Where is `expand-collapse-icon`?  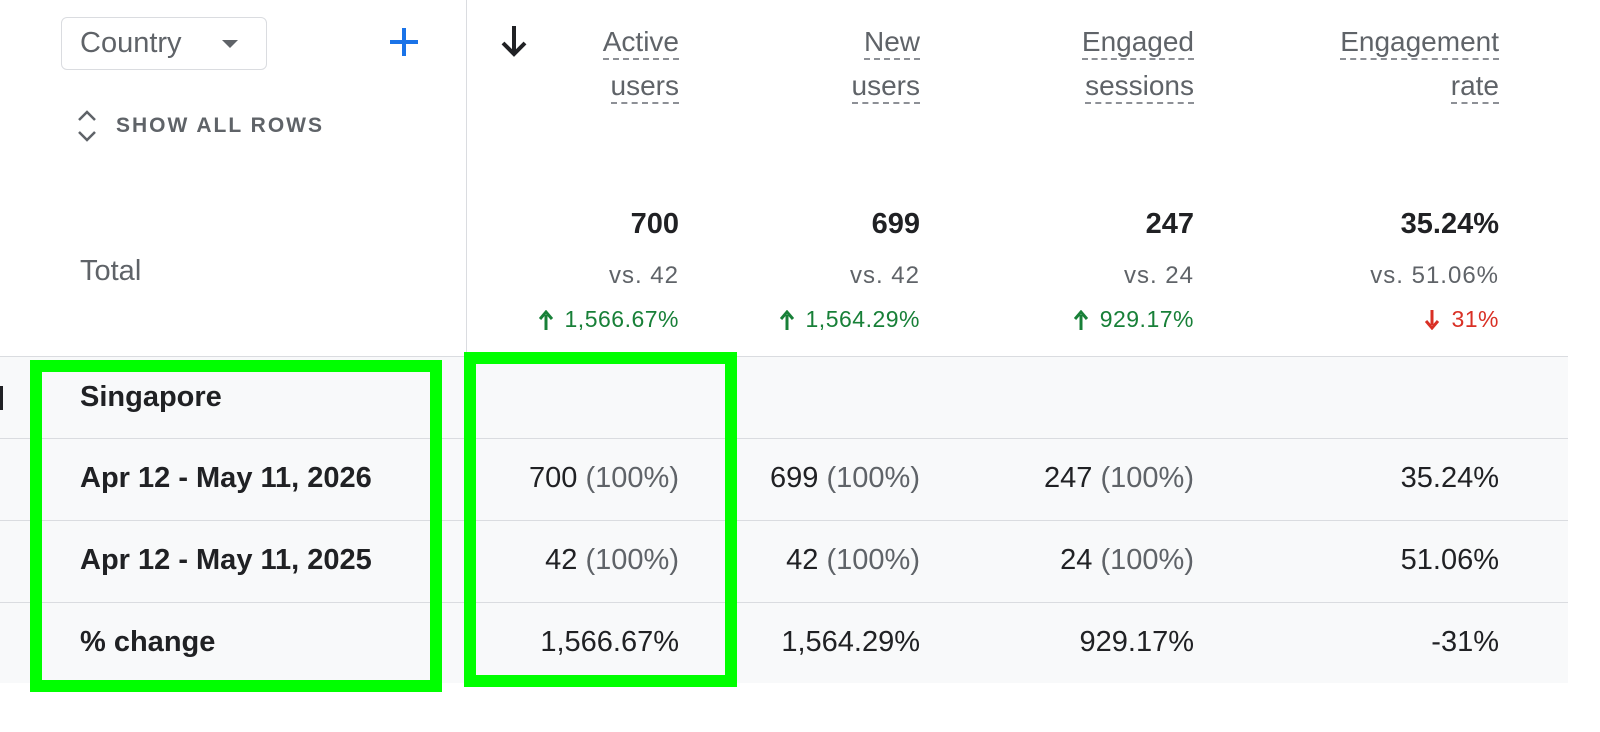 expand-collapse-icon is located at coordinates (87, 126).